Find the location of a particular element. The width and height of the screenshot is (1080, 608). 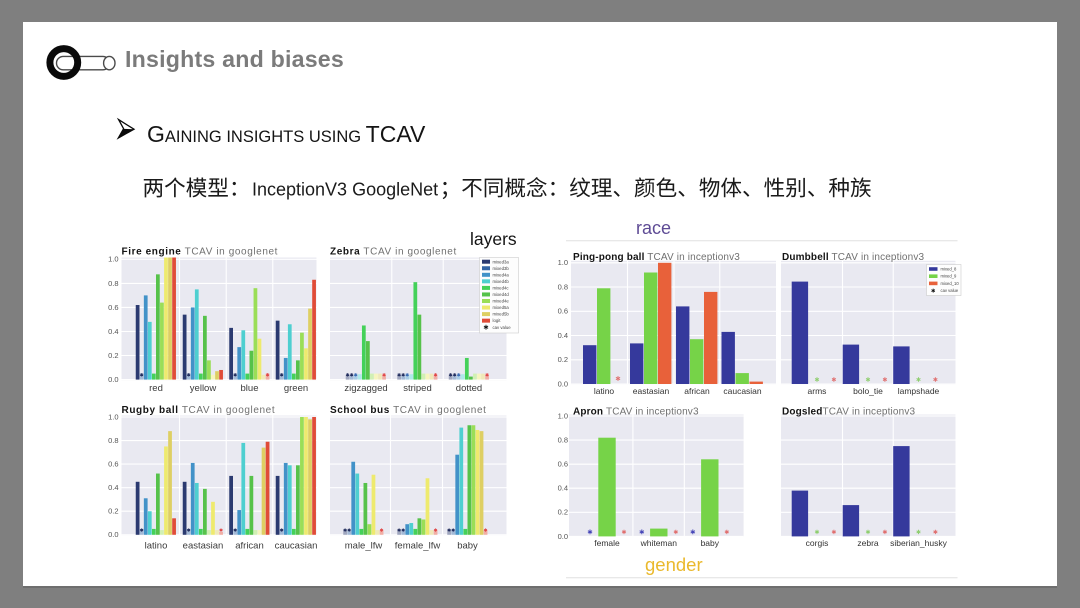

svg-text: zebra is located at coordinates (868, 543).